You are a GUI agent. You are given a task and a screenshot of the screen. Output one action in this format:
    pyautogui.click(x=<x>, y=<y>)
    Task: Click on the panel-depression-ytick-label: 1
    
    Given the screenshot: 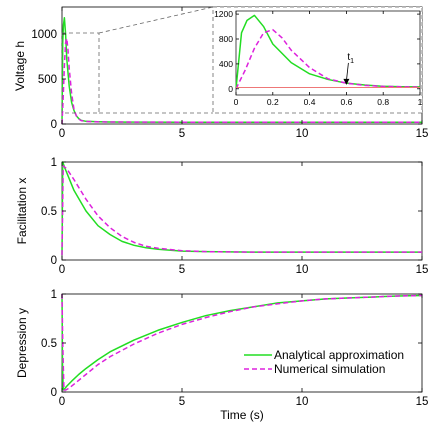 What is the action you would take?
    pyautogui.click(x=54, y=295)
    